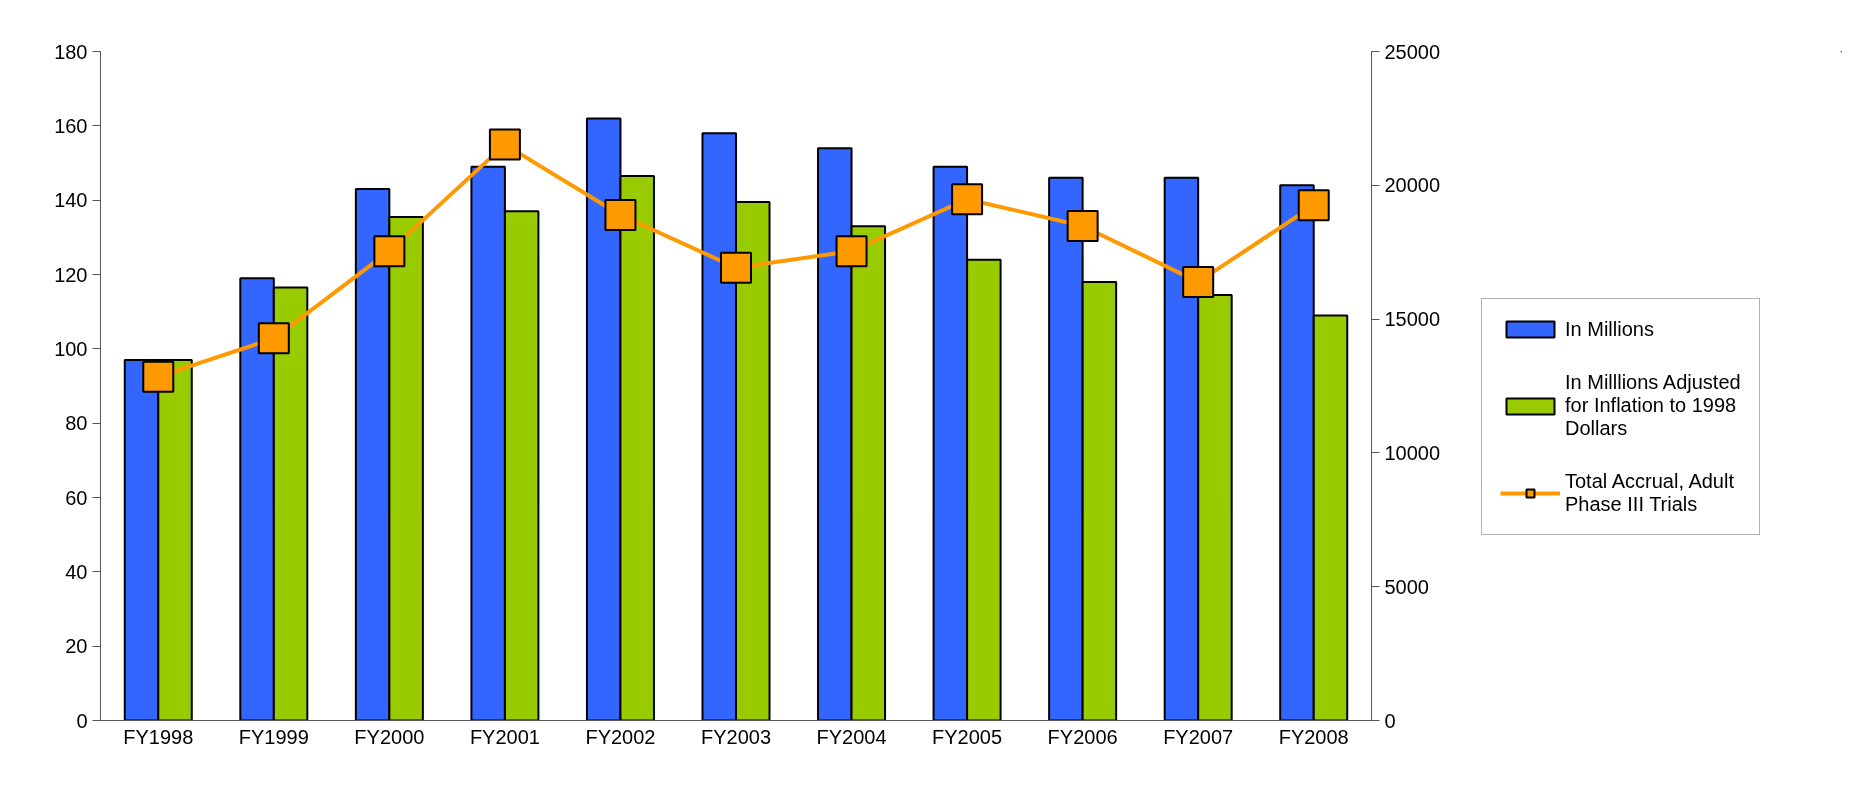 The height and width of the screenshot is (797, 1875). Describe the element at coordinates (1609, 329) in the screenshot. I see `legend-label: In Millions` at that location.